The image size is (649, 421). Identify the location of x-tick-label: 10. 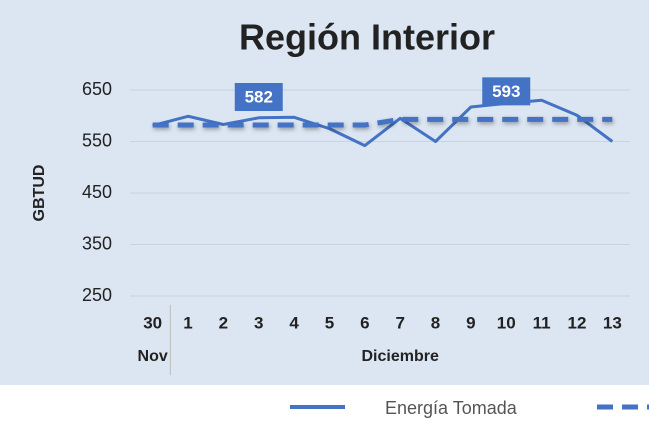
(506, 322).